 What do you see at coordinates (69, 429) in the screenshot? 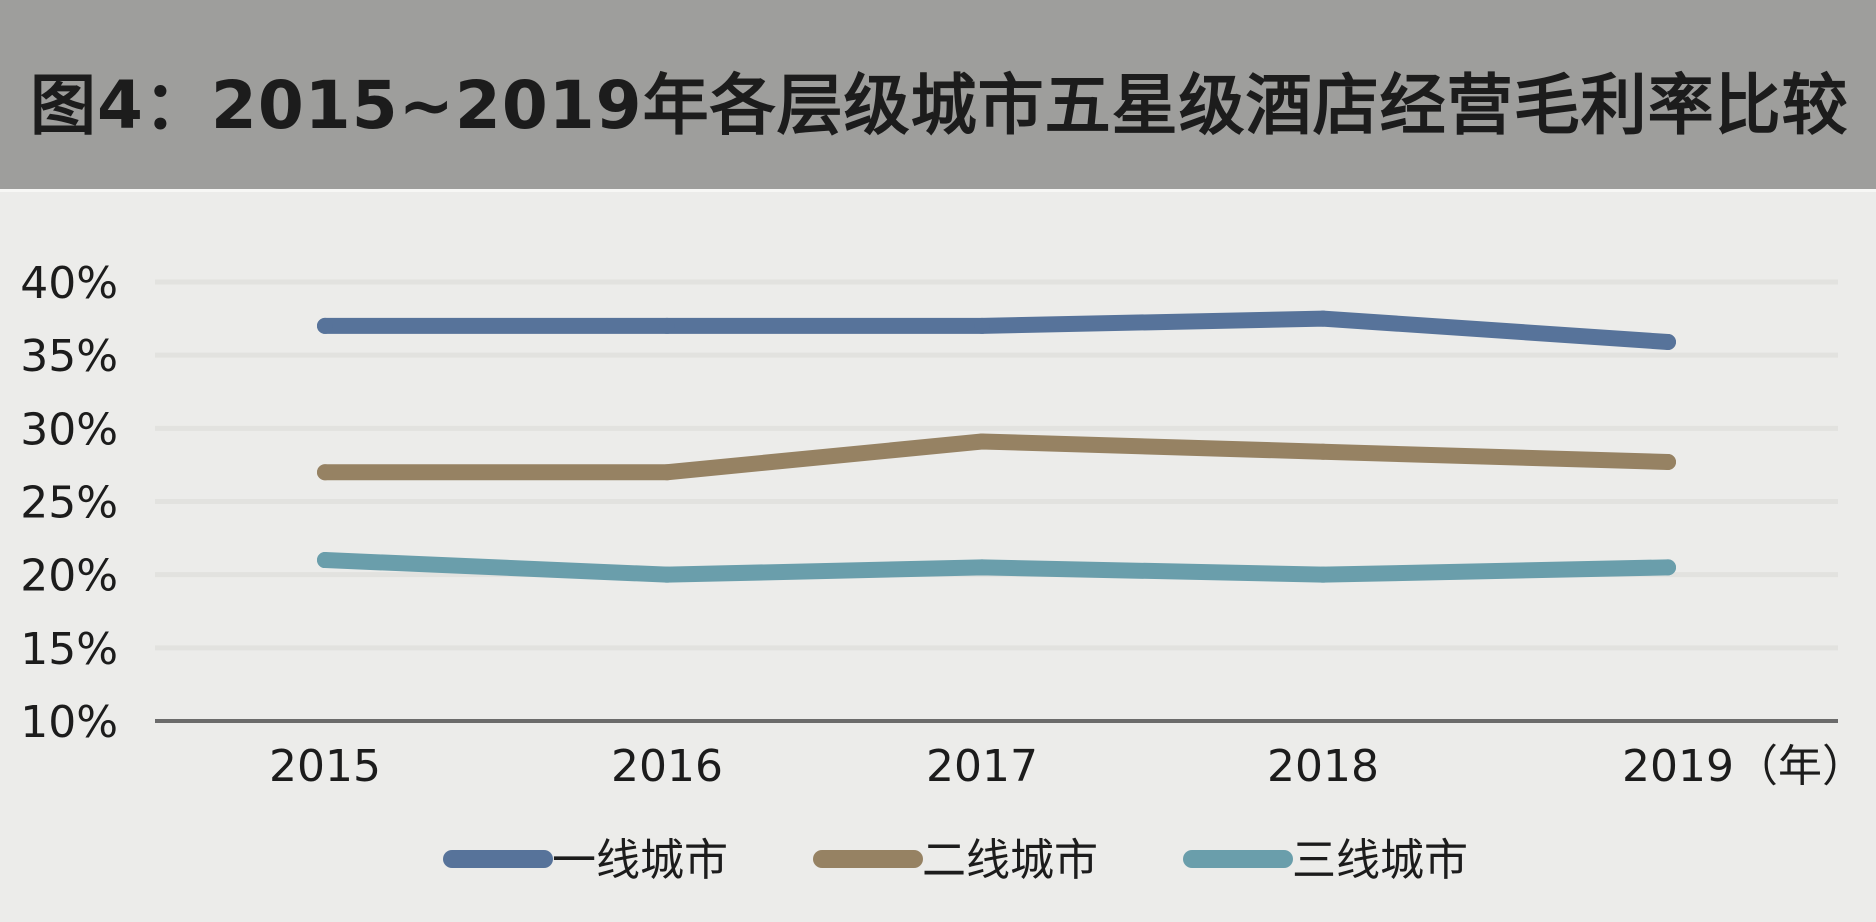
I see `y-tick-label: 30%` at bounding box center [69, 429].